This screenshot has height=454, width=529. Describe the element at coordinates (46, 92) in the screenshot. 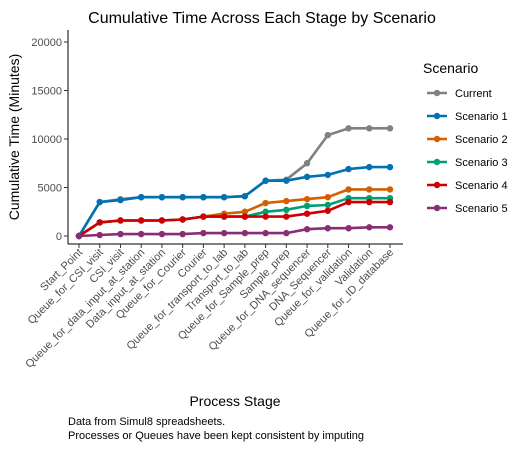

I see `y-tick-label: 15000` at that location.